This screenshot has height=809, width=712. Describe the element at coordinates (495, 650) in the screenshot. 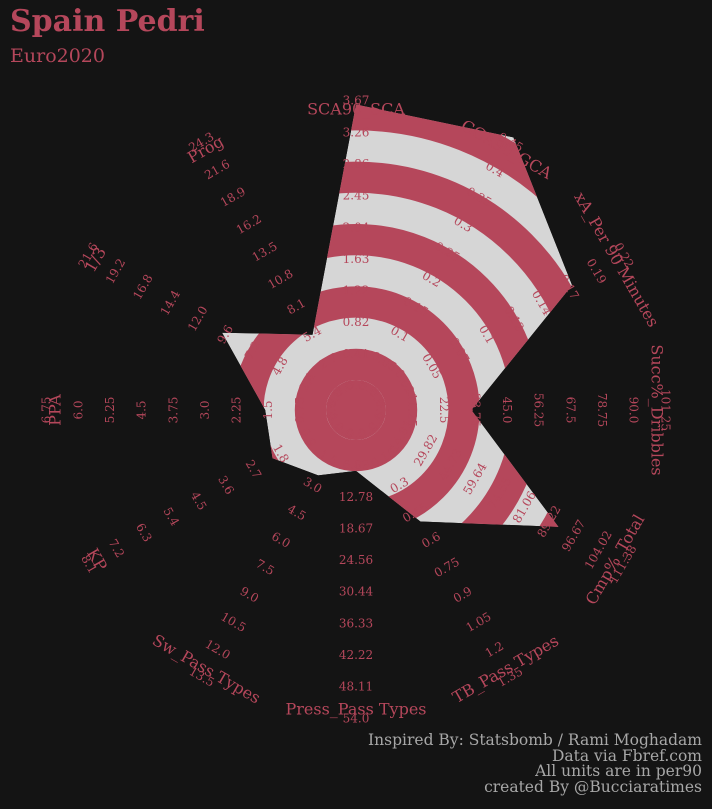

I see `axis-tick-label: 1.2` at that location.